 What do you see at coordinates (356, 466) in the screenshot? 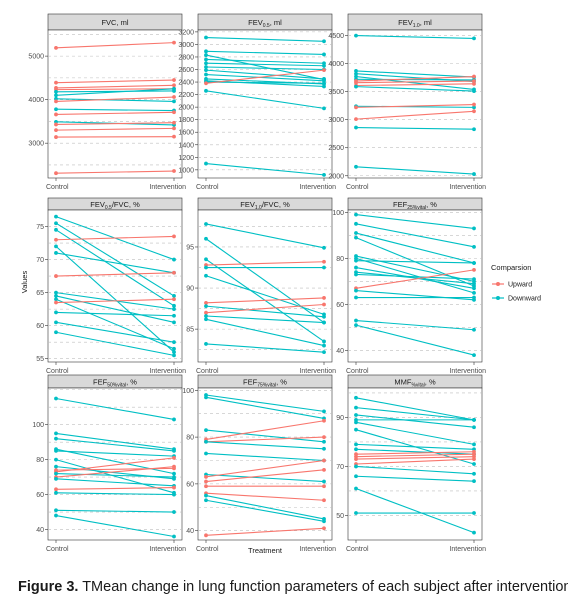
I see `panel-9-subject-13-control-point` at bounding box center [356, 466].